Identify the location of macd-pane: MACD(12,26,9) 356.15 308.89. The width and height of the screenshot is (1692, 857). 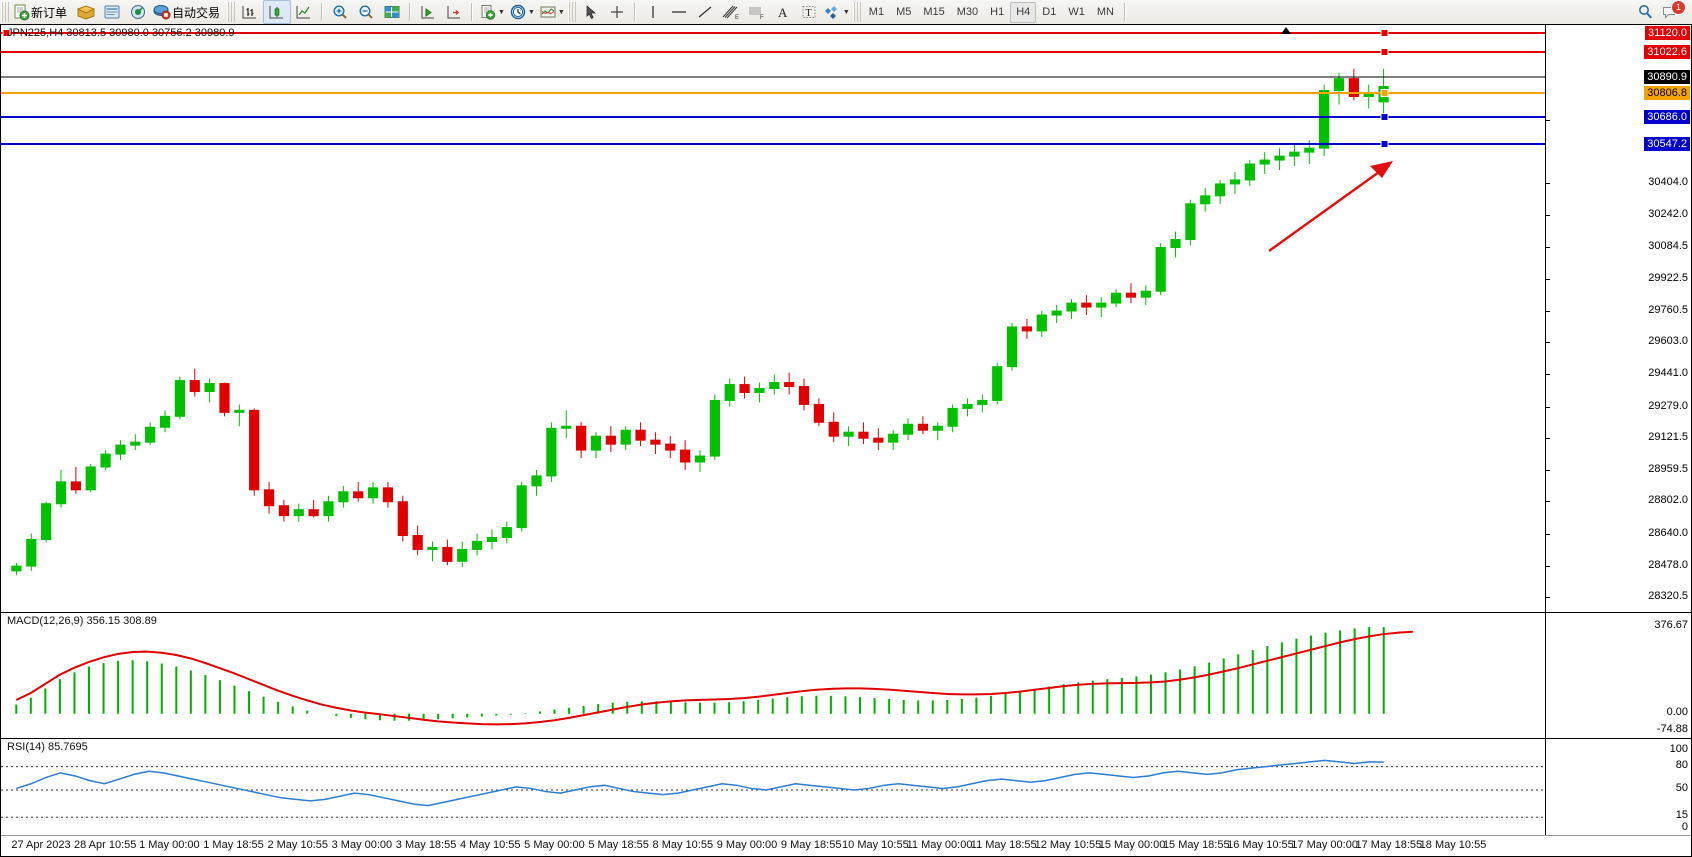
(846, 675).